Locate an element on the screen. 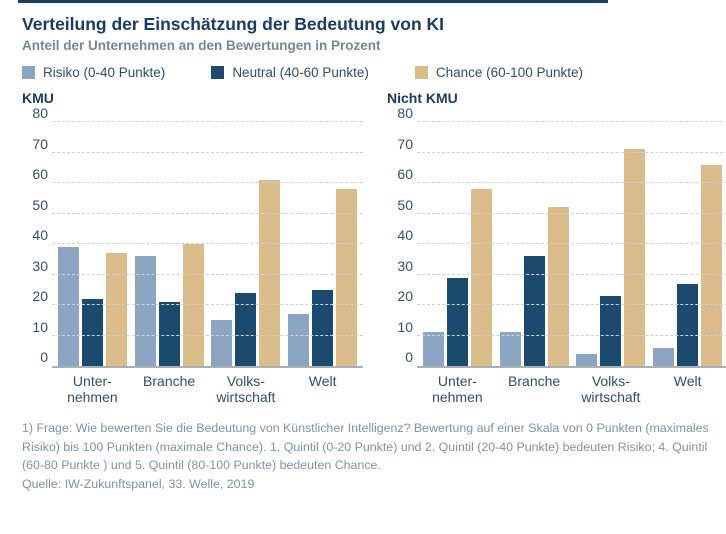 The width and height of the screenshot is (726, 534). risiko-swatch-icon is located at coordinates (28, 72).